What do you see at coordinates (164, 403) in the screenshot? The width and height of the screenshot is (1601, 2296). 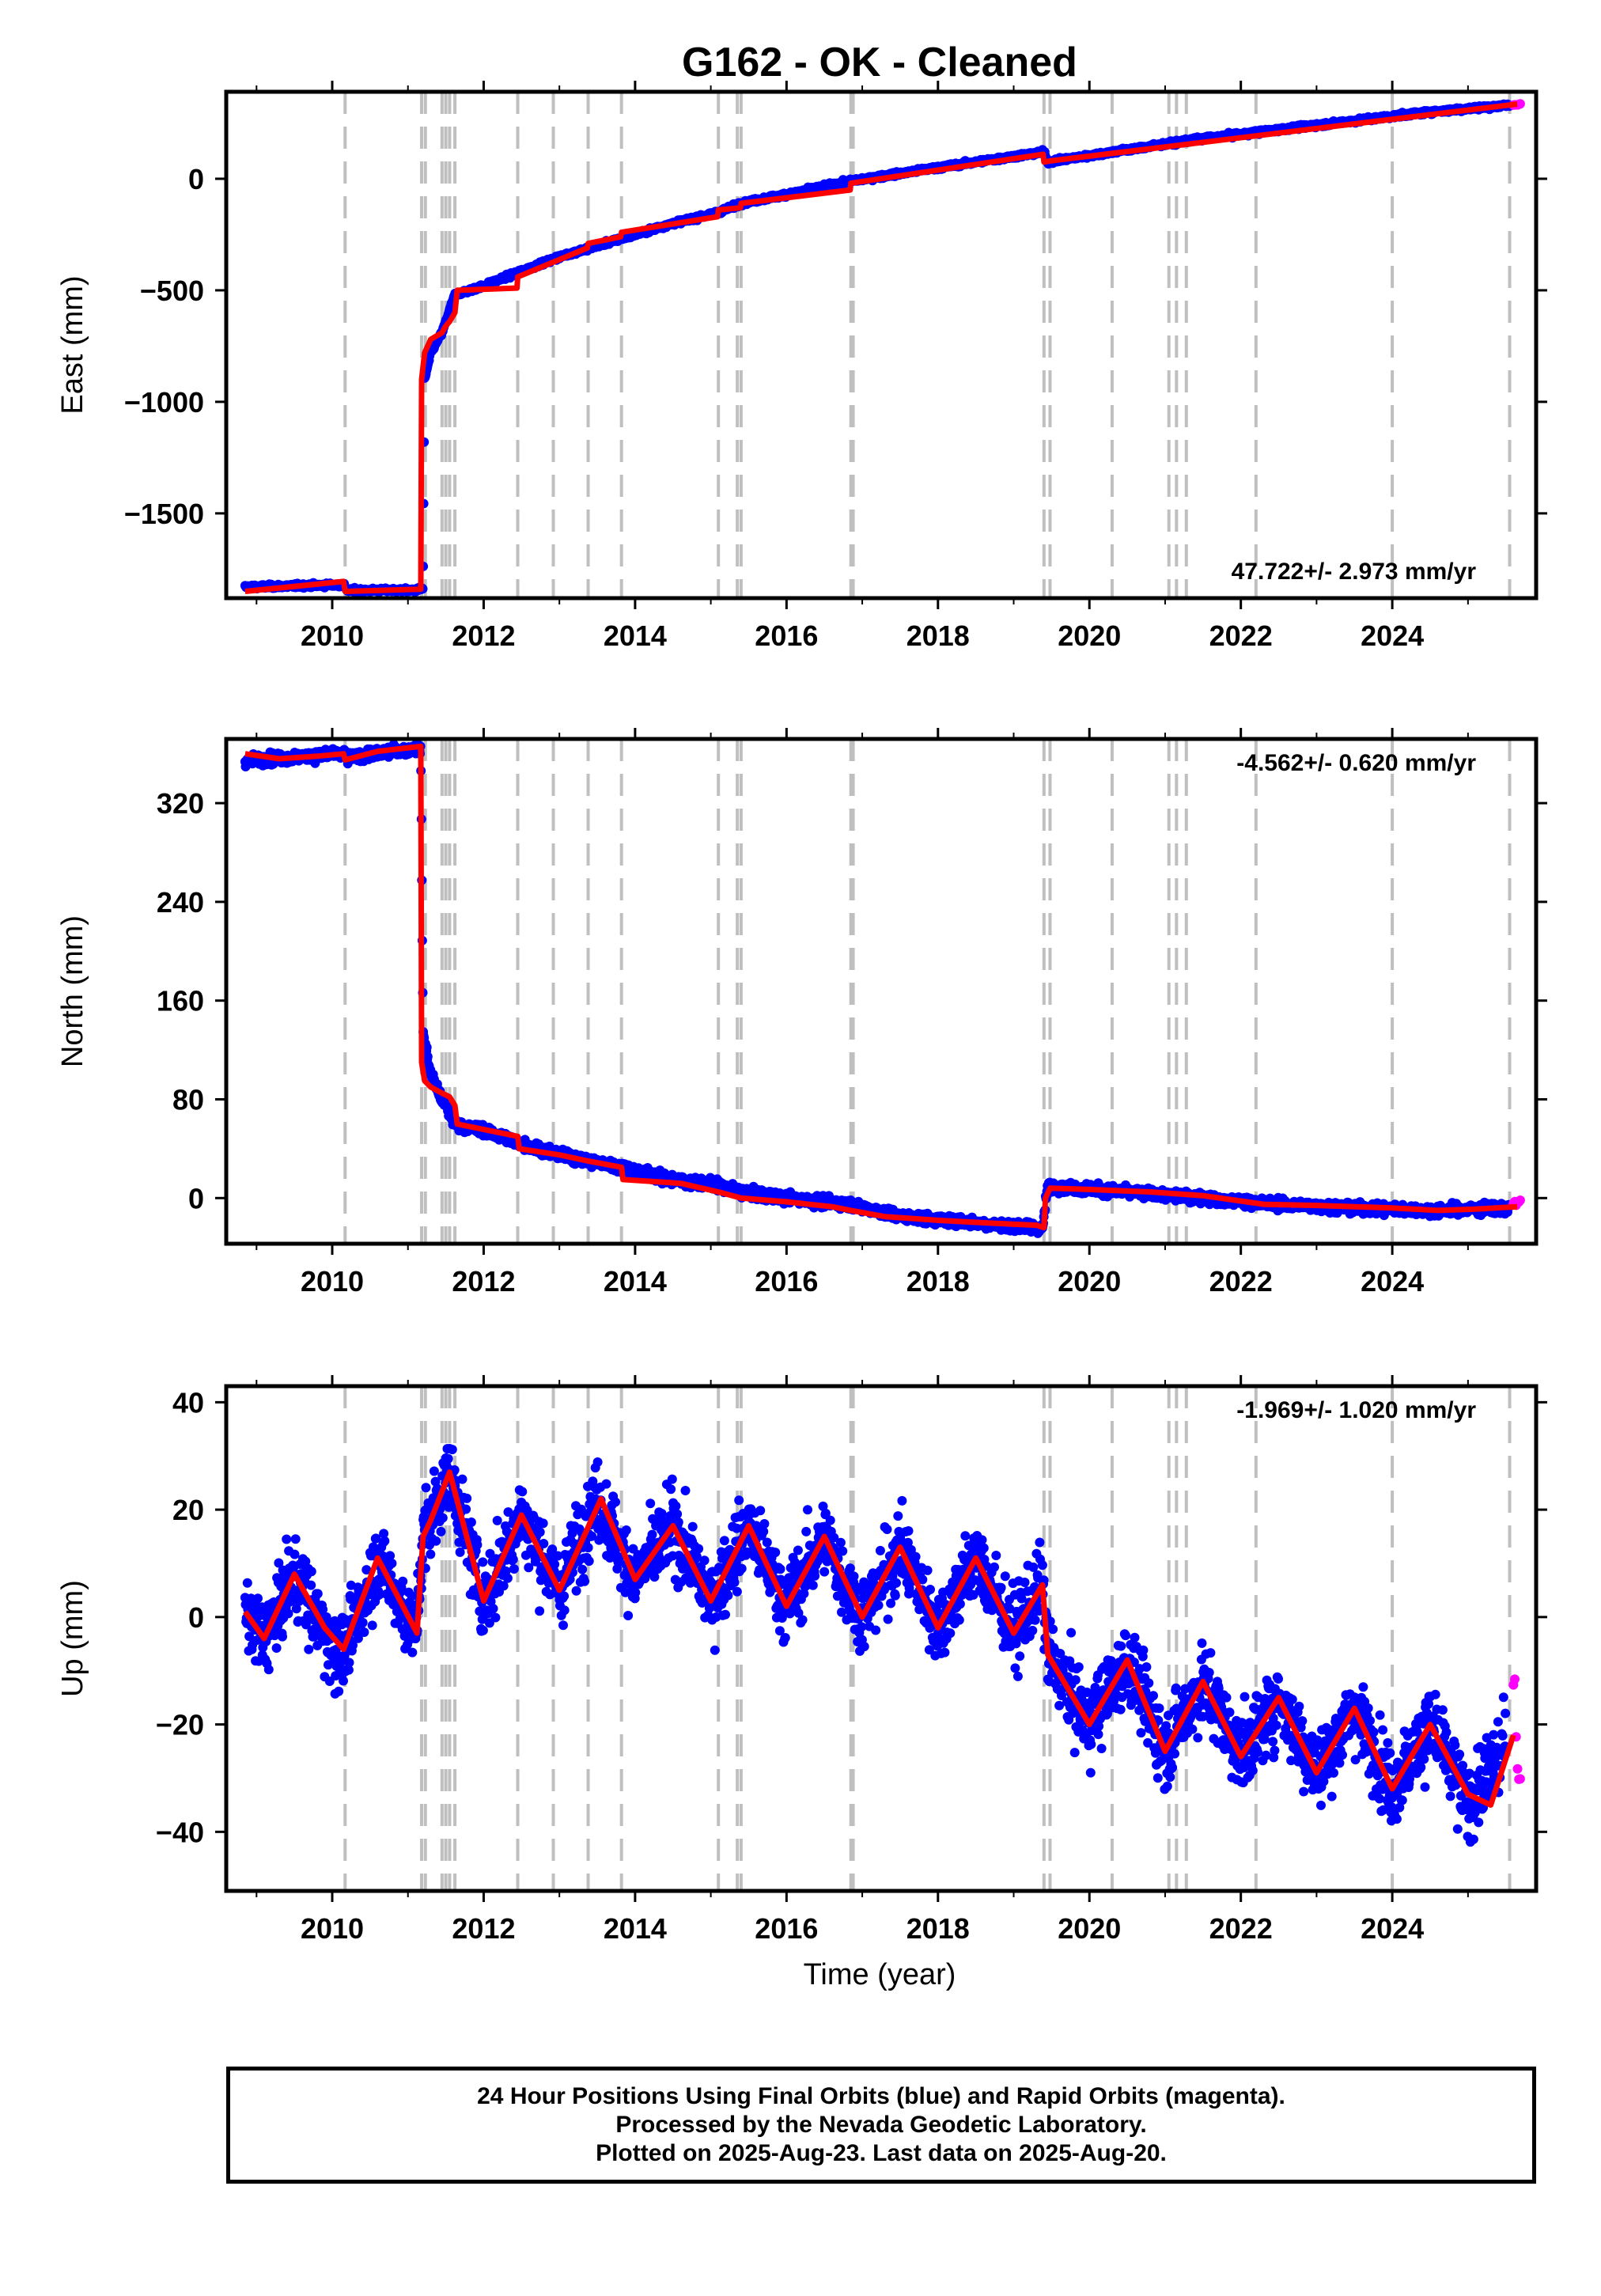 I see `y-tick-label: −1000` at bounding box center [164, 403].